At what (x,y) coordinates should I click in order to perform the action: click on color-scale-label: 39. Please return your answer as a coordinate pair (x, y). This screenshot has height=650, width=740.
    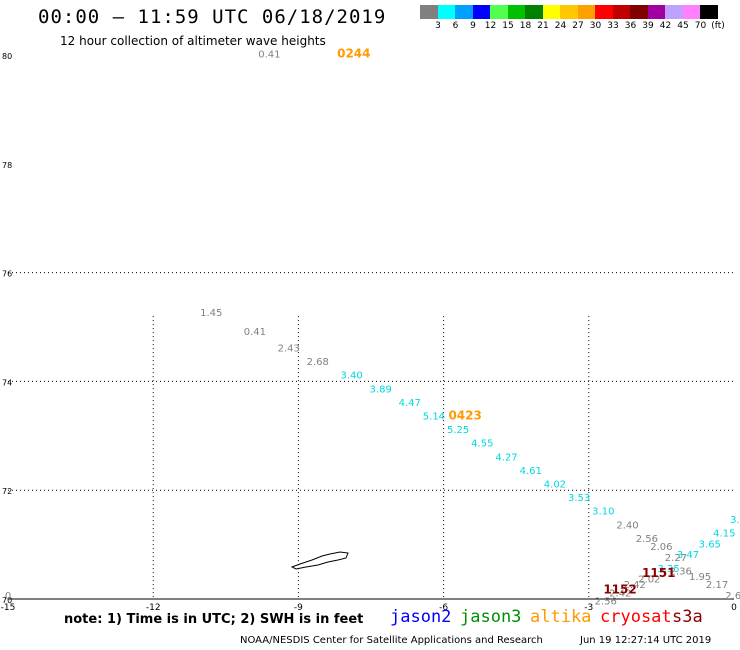
    Looking at the image, I should click on (648, 26).